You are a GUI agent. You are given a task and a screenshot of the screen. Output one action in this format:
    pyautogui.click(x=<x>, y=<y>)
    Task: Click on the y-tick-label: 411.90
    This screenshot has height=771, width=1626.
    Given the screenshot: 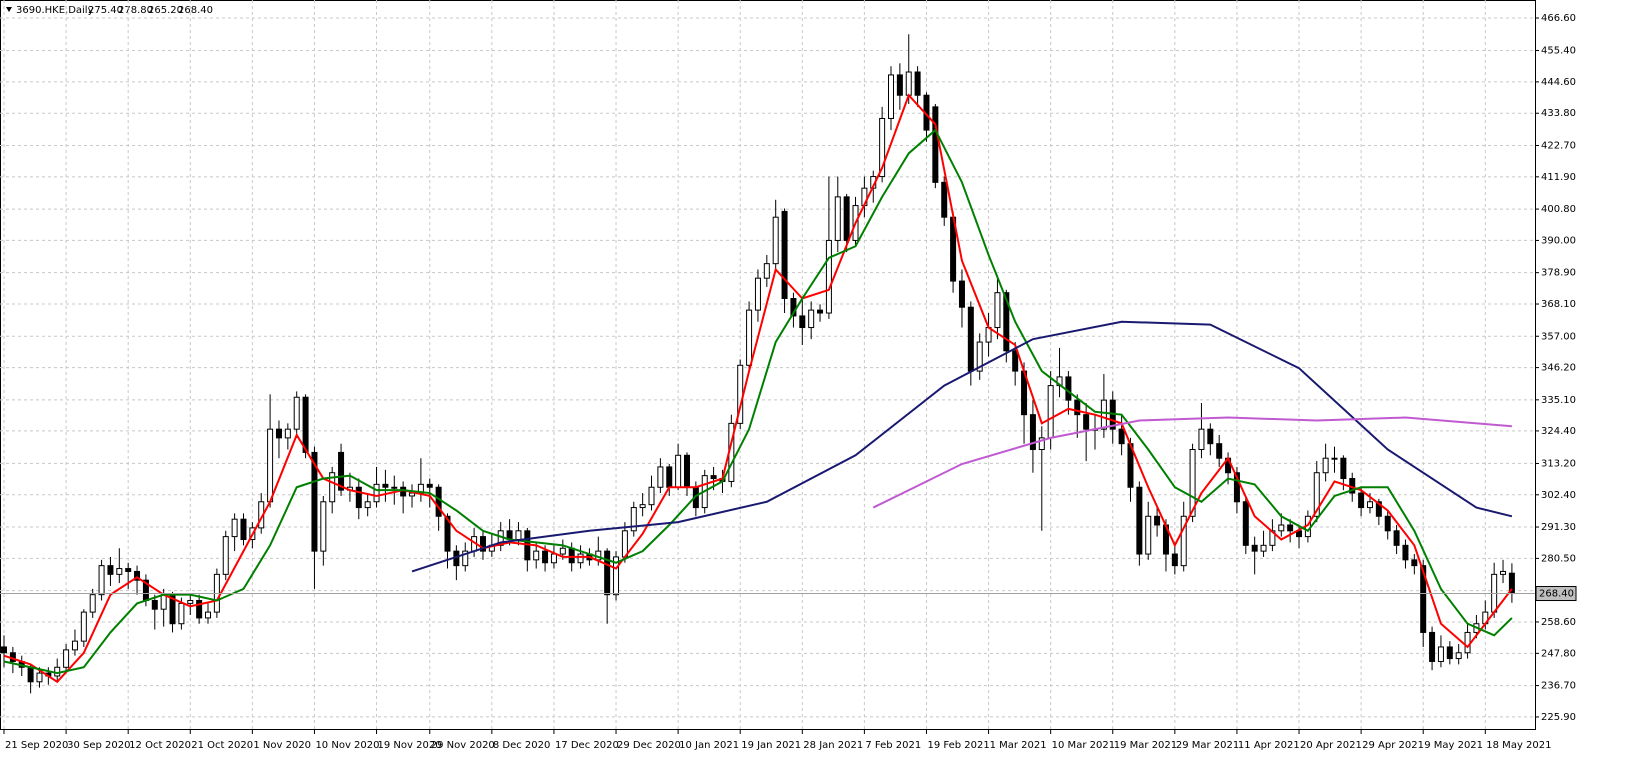 What is the action you would take?
    pyautogui.click(x=1558, y=177)
    